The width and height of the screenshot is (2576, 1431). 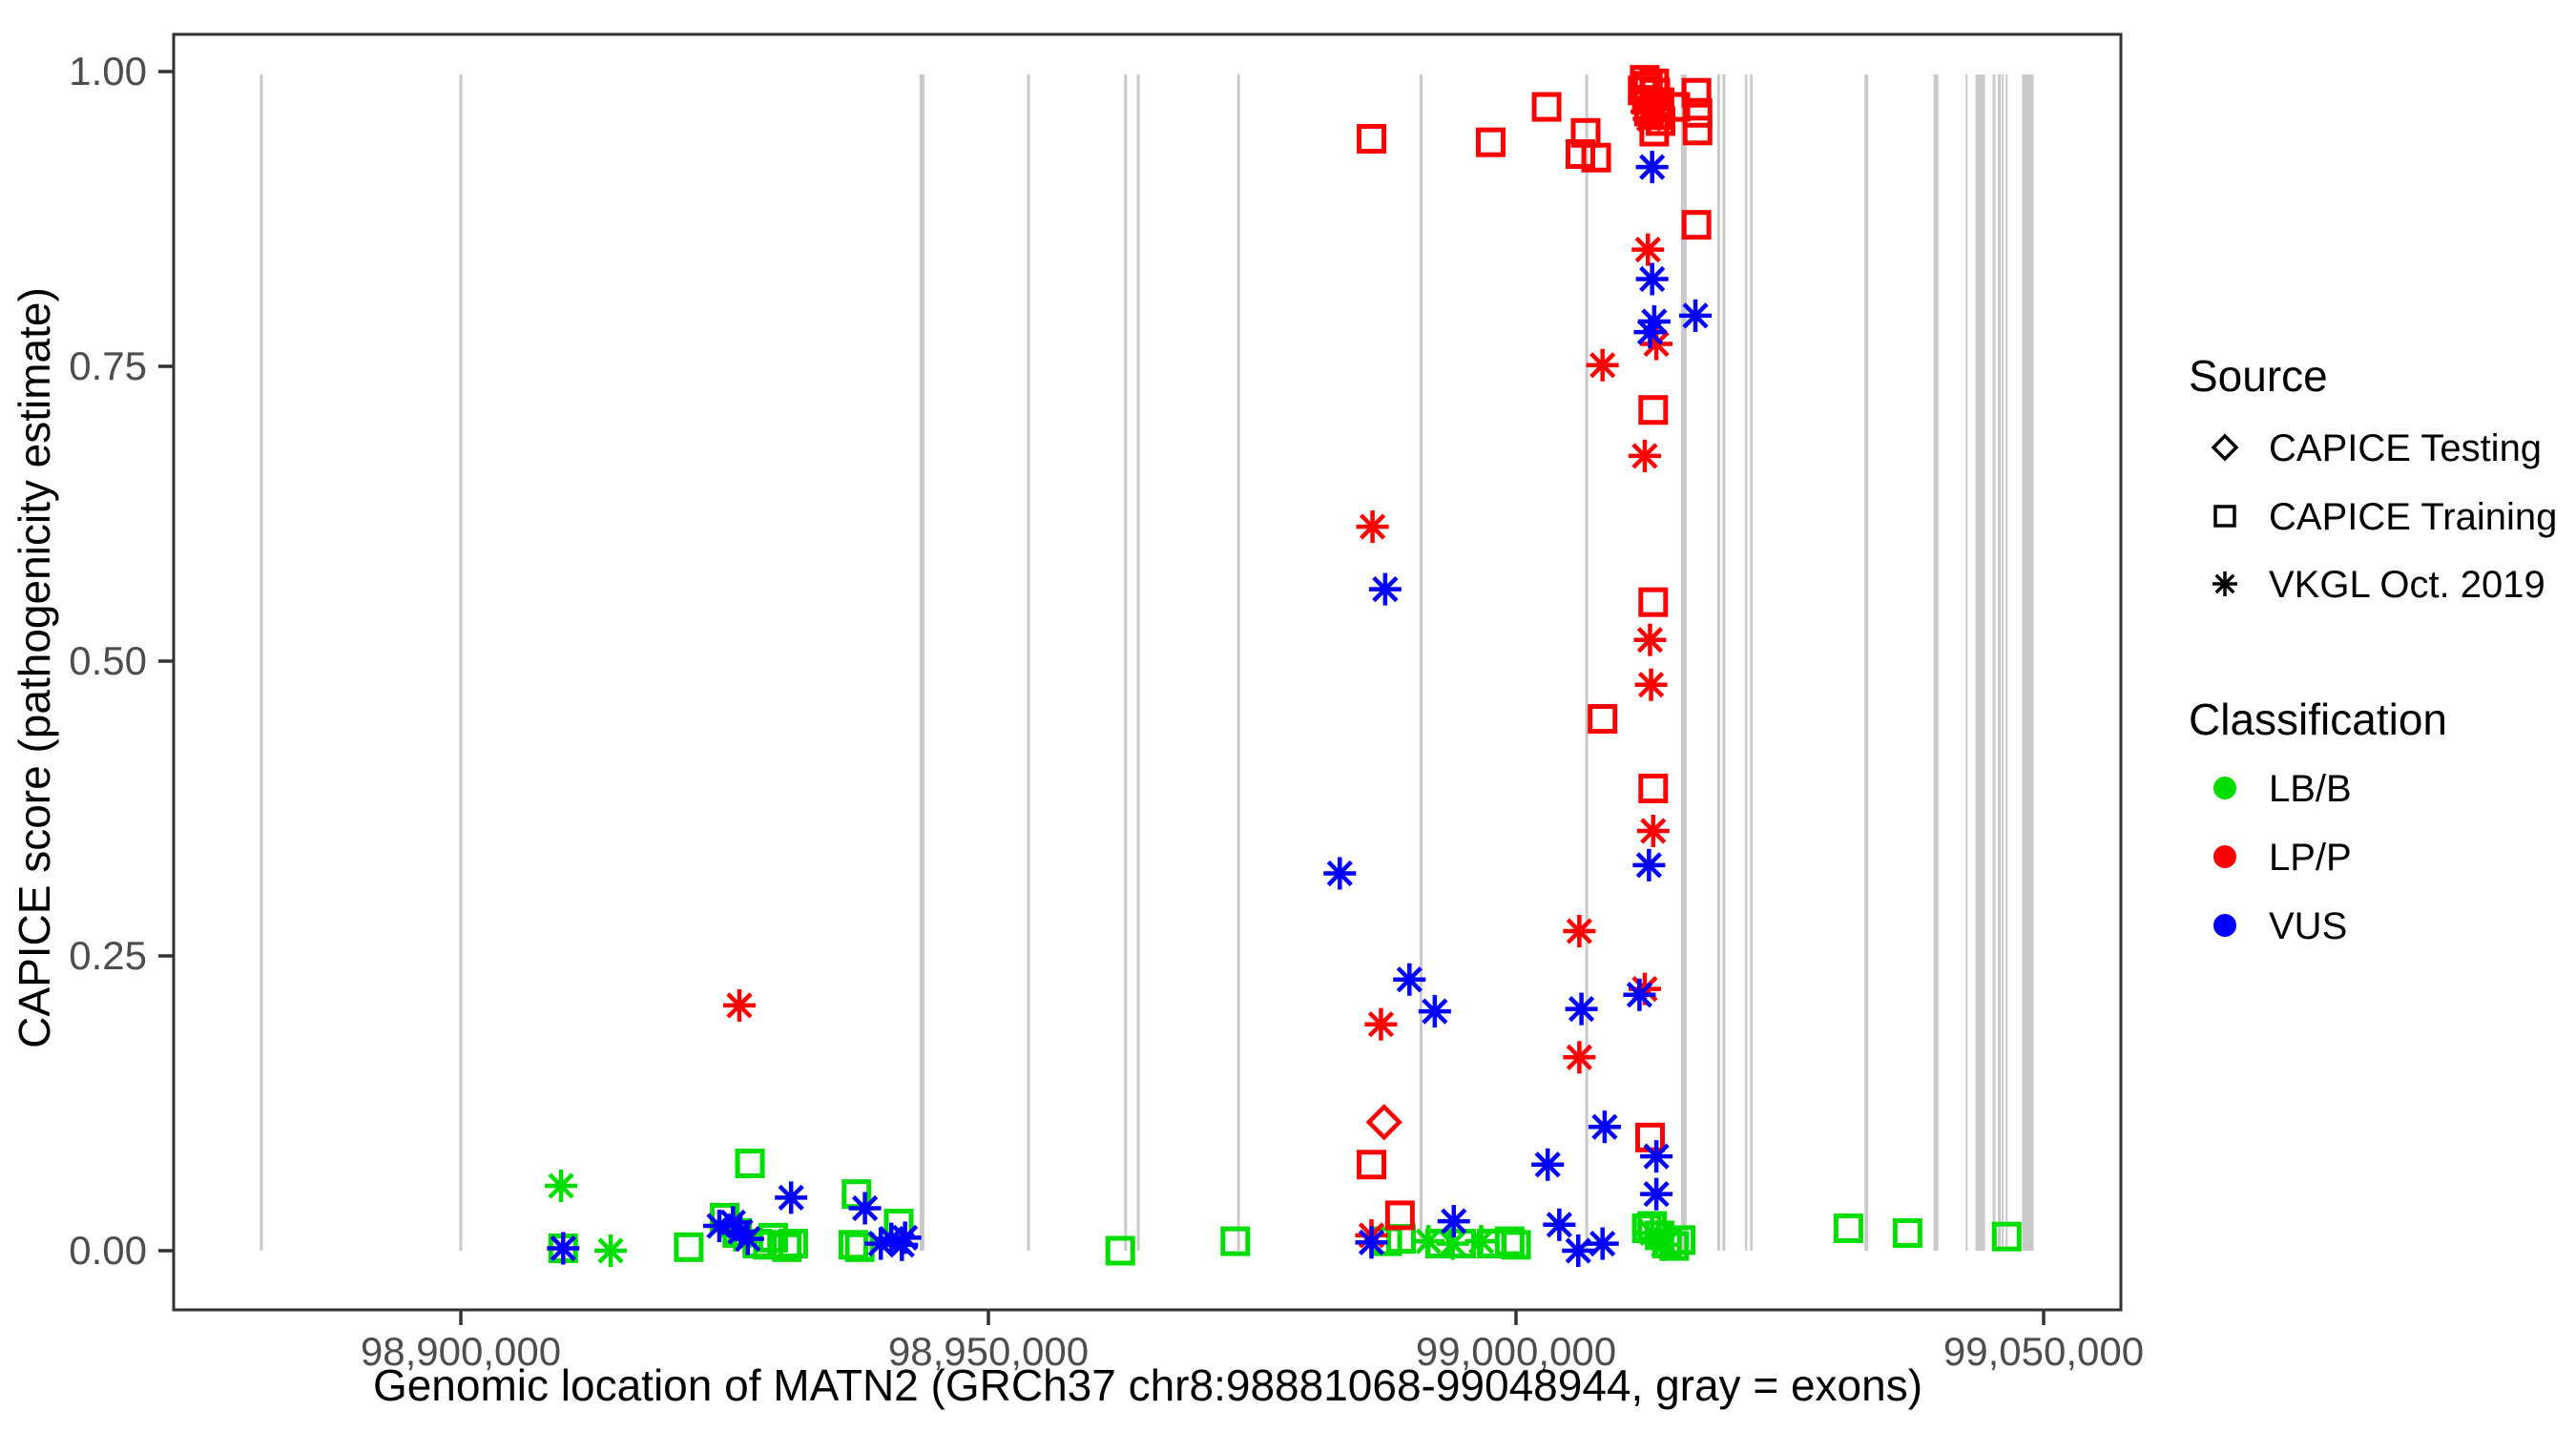 I want to click on y-tick-label: 0.50, so click(x=108, y=660).